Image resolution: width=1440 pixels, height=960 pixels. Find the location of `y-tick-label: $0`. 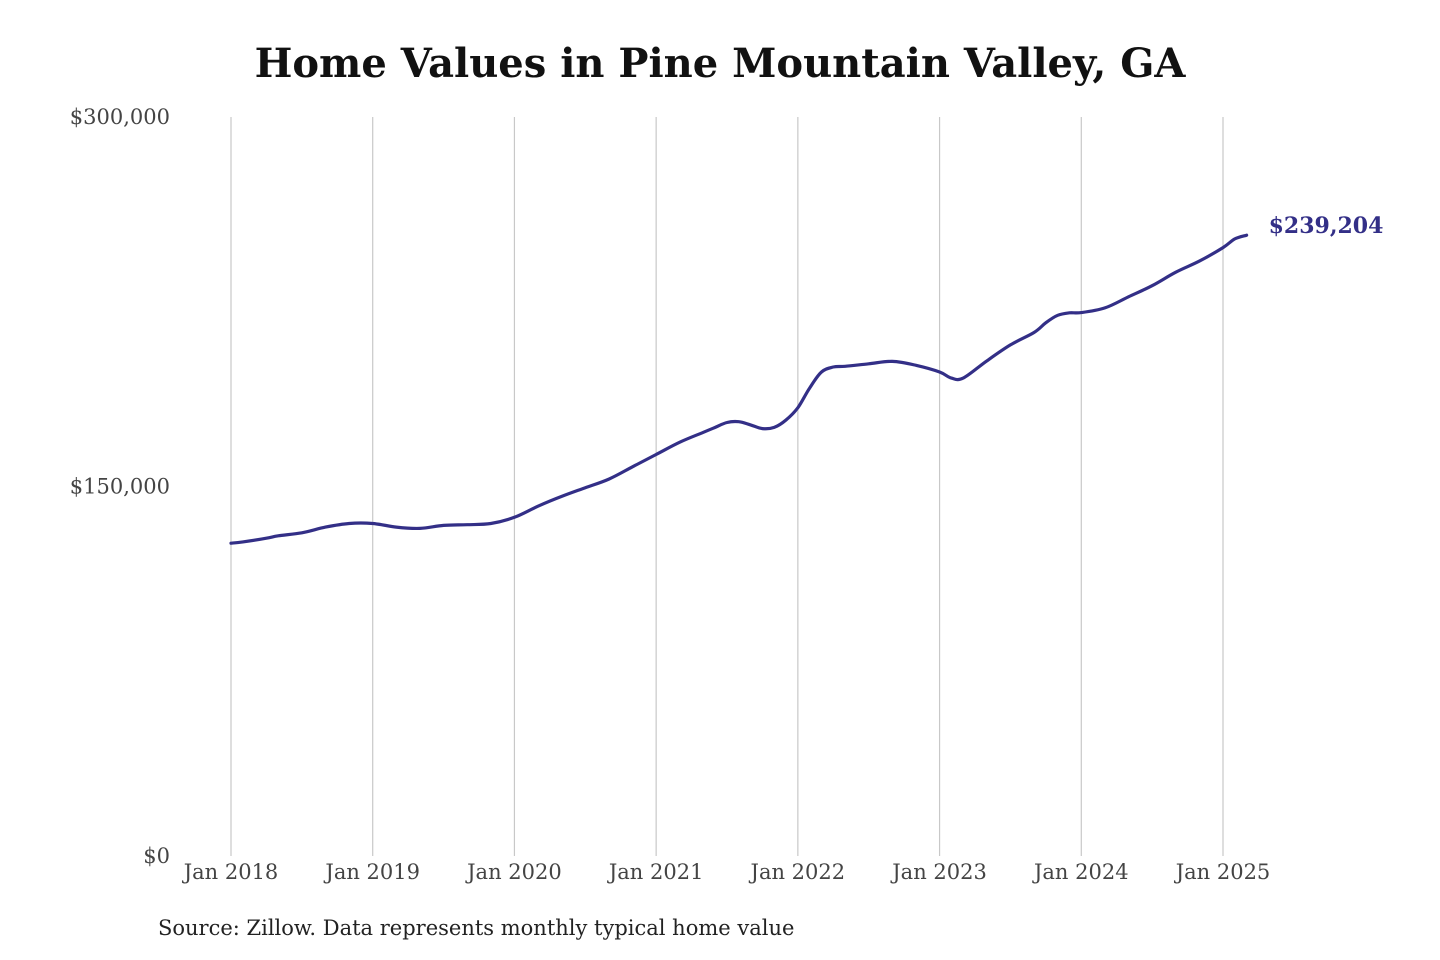

y-tick-label: $0 is located at coordinates (156, 856).